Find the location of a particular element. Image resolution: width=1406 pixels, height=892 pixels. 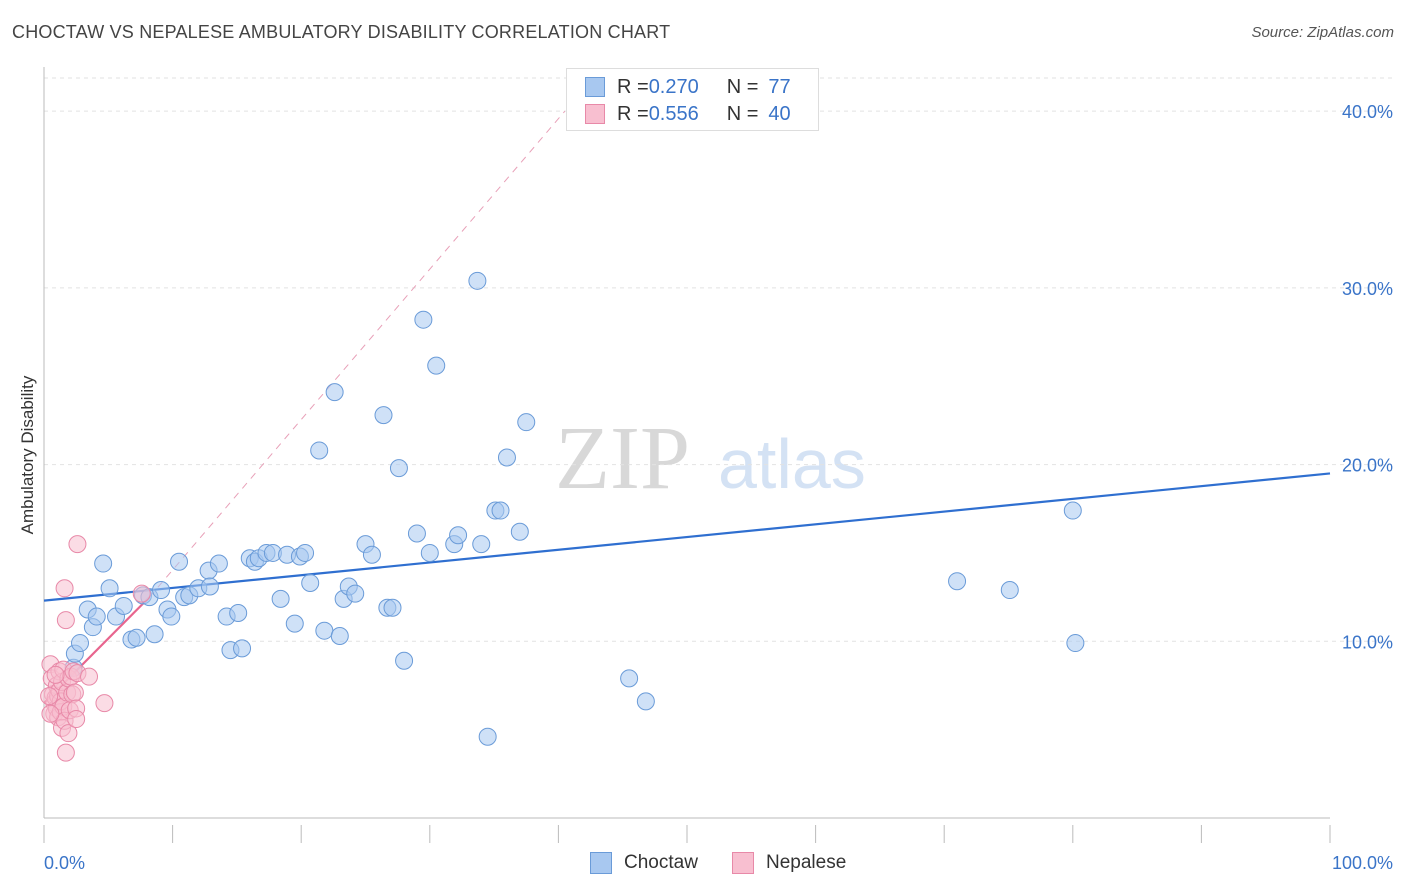

x-tick-label-max: 100.0% is located at coordinates (1362, 863).